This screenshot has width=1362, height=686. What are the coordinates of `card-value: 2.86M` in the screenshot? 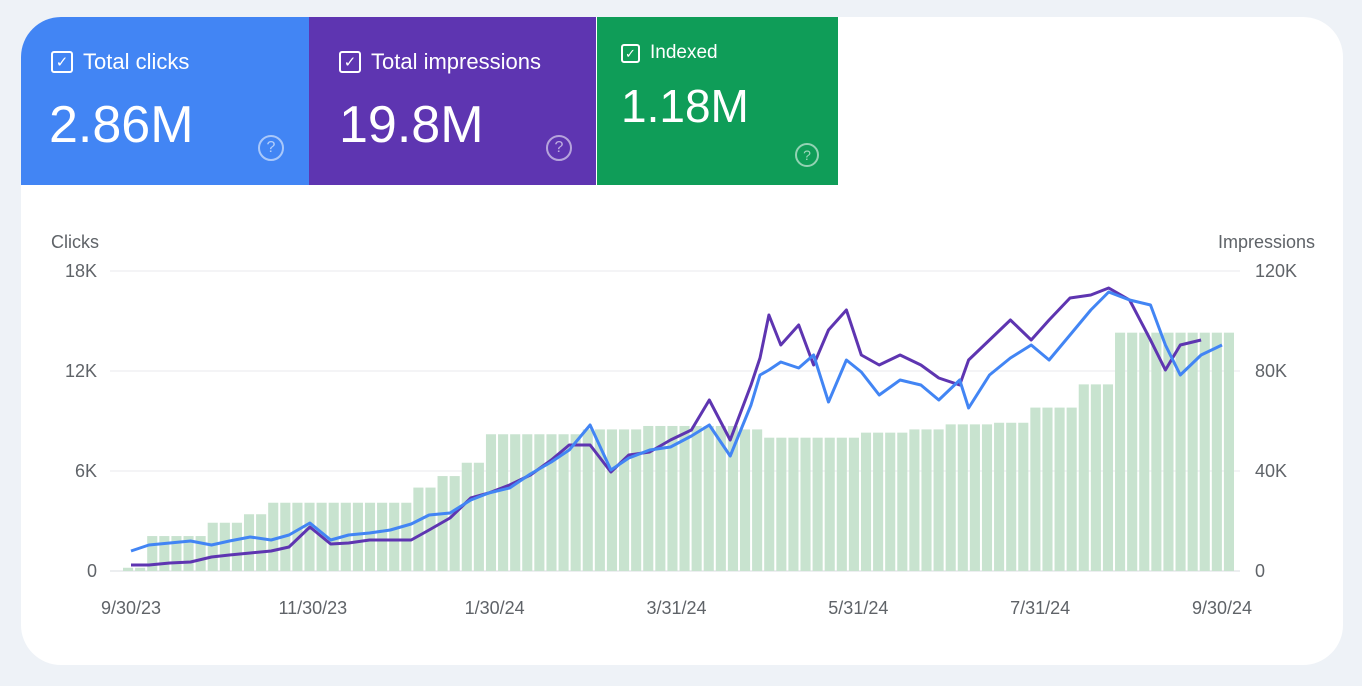 It's located at (121, 125).